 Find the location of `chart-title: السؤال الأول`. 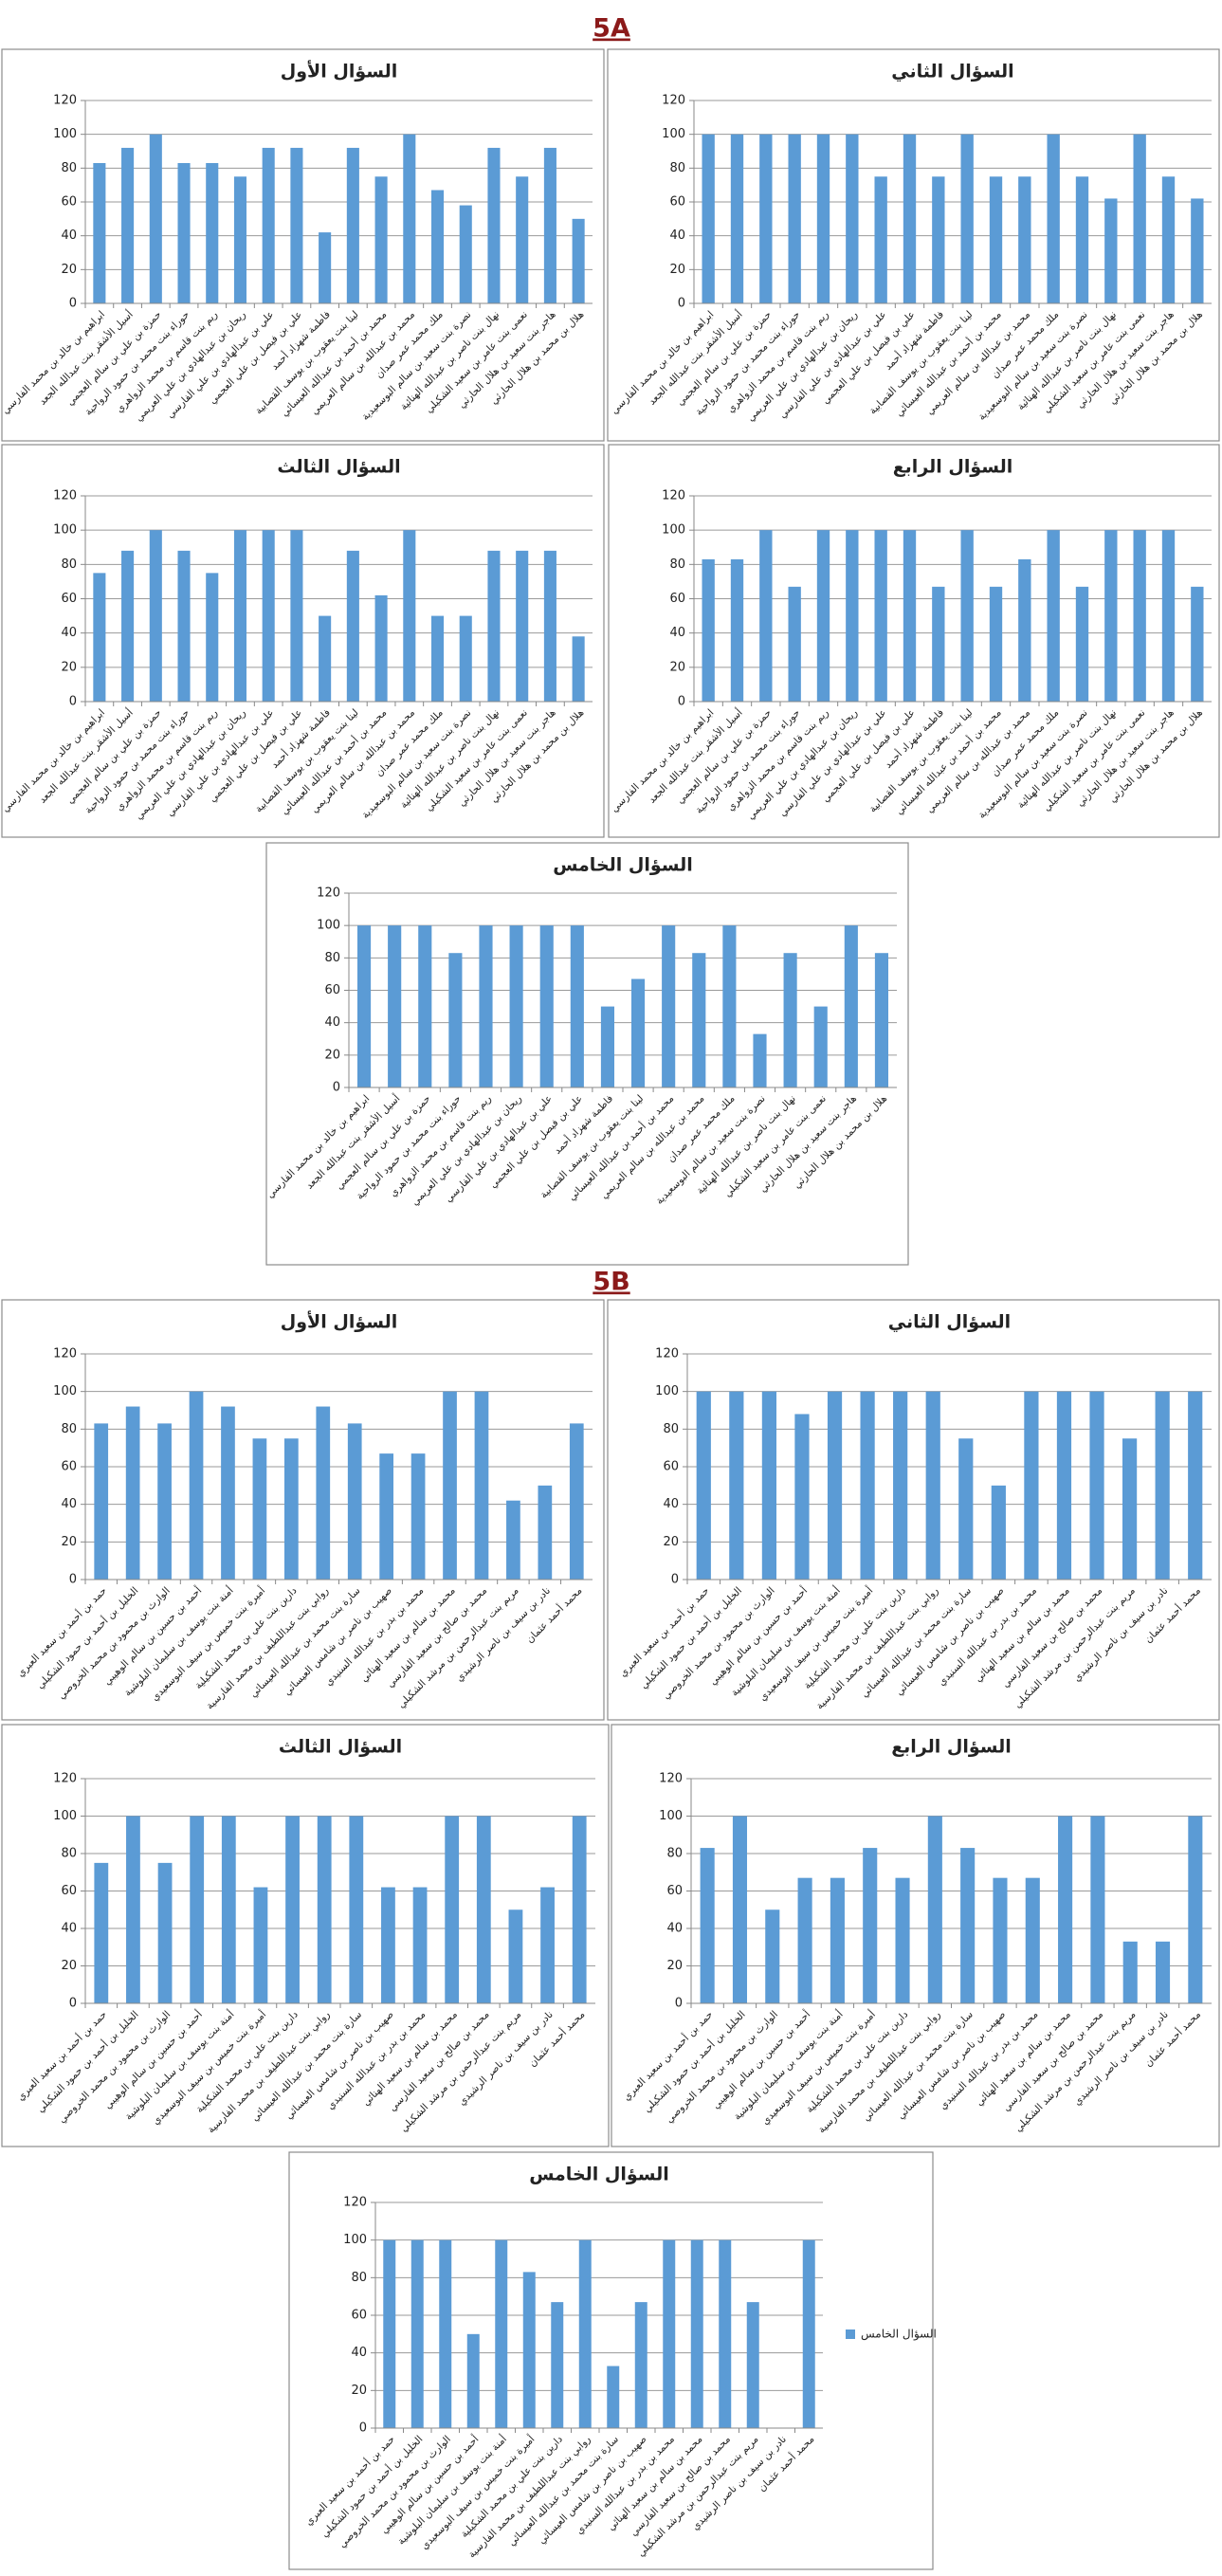

chart-title: السؤال الأول is located at coordinates (339, 71).